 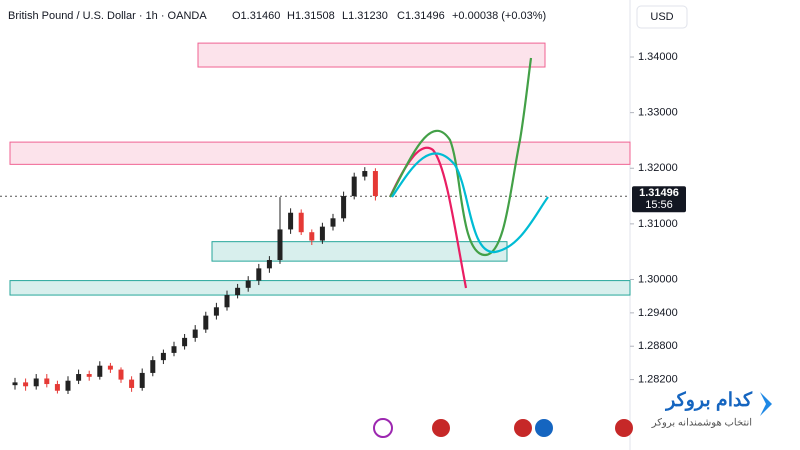 What do you see at coordinates (659, 193) in the screenshot?
I see `last-price-label: 1.31496` at bounding box center [659, 193].